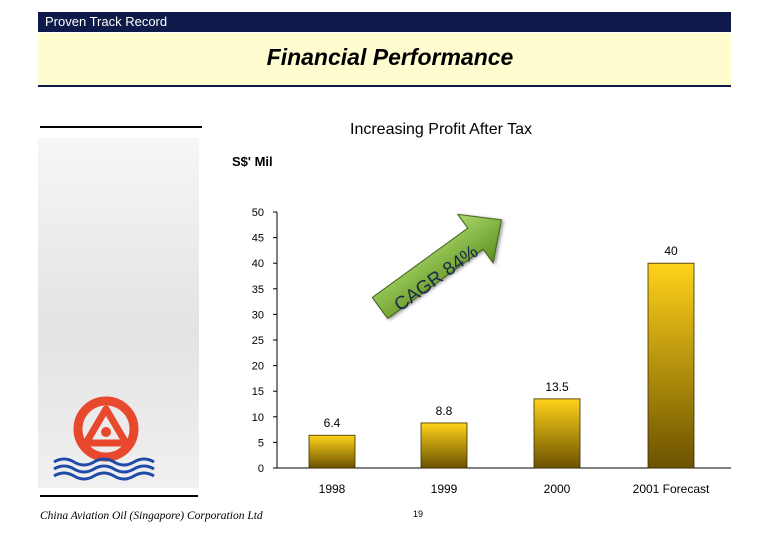 Image resolution: width=780 pixels, height=540 pixels. Describe the element at coordinates (106, 21) in the screenshot. I see `section-label: Proven Track Record` at that location.